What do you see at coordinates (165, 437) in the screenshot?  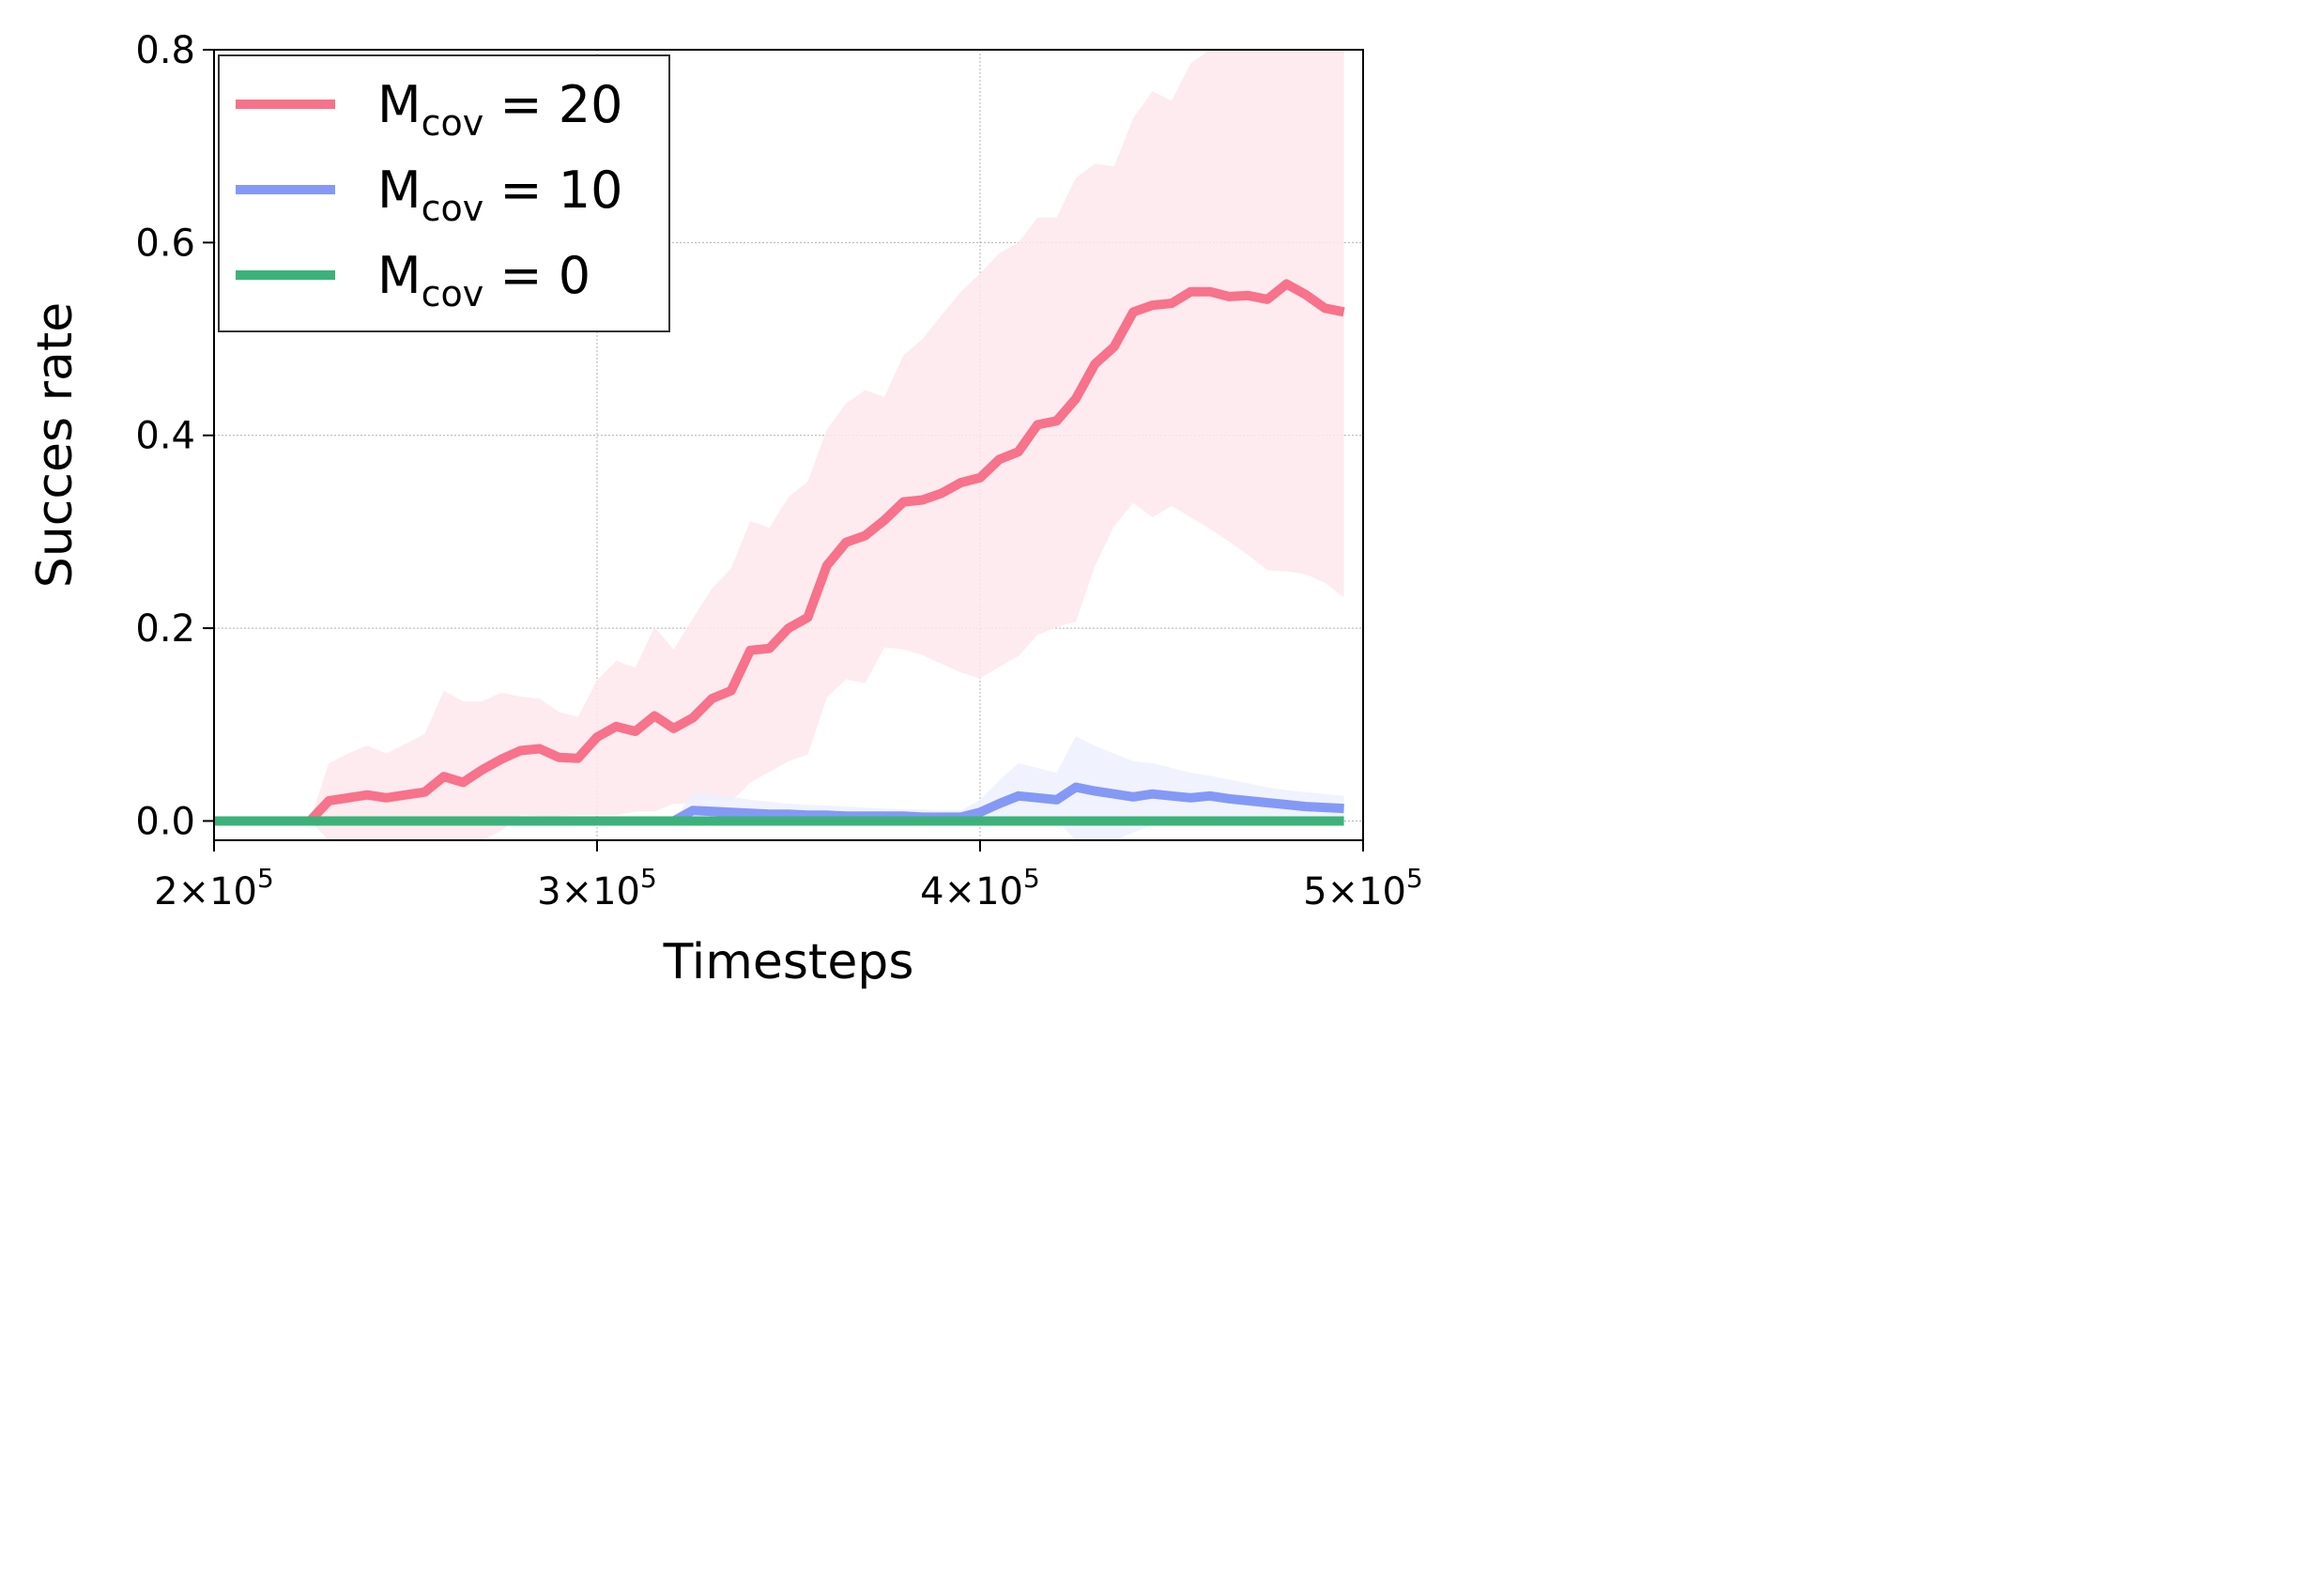 I see `y-tick-label-2: 0.4` at bounding box center [165, 437].